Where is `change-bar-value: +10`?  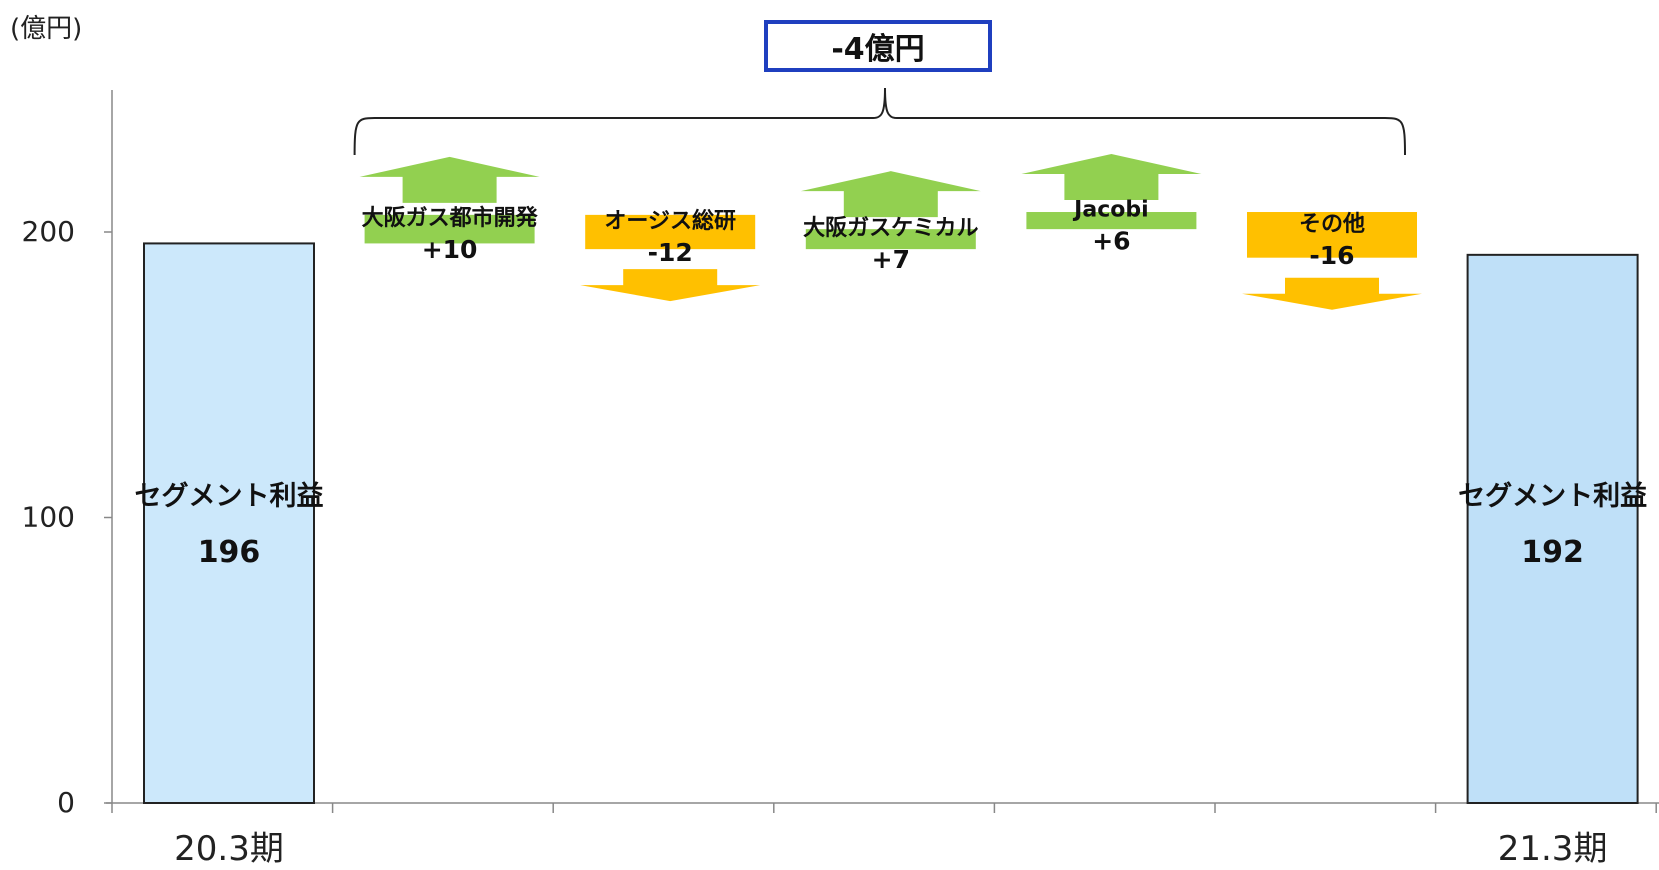 change-bar-value: +10 is located at coordinates (450, 249).